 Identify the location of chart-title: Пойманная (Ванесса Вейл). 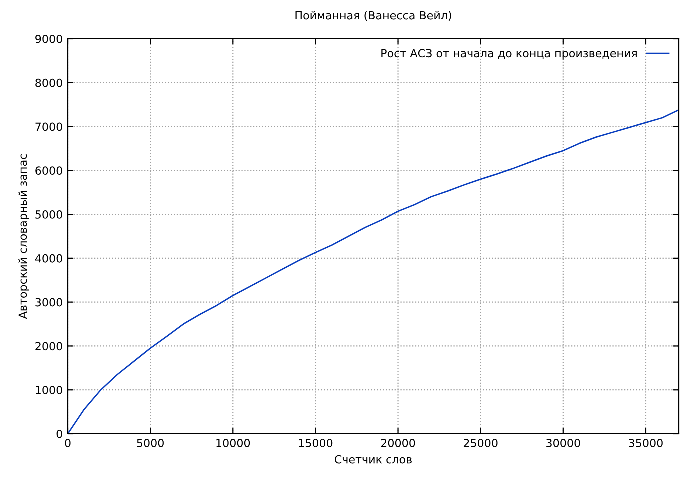
(374, 16).